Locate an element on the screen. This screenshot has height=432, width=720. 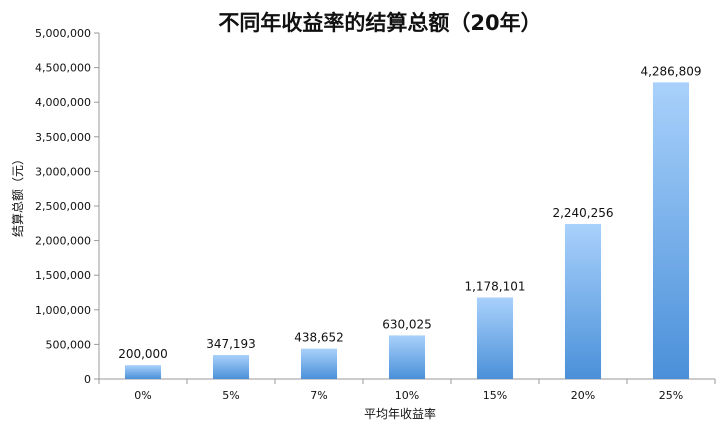
x-tick-label: 25% is located at coordinates (671, 395).